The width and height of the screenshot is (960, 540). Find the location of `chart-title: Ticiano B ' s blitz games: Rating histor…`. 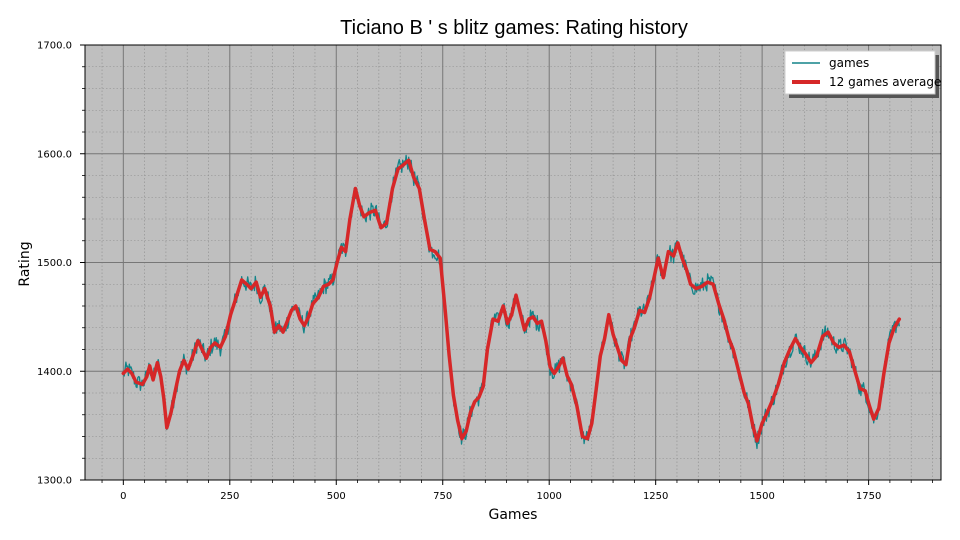

chart-title: Ticiano B ' s blitz games: Rating histor… is located at coordinates (514, 28).